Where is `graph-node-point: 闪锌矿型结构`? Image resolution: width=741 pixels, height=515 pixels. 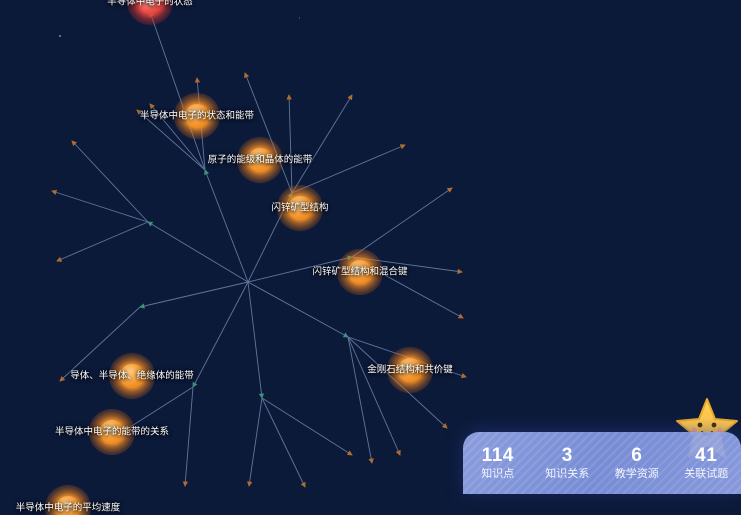 graph-node-point: 闪锌矿型结构 is located at coordinates (300, 208).